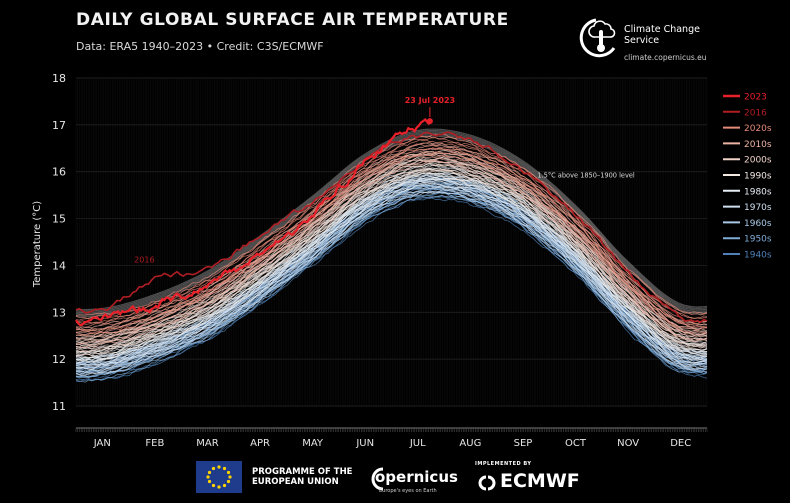 The image size is (790, 503). I want to click on eu-programme-label: PROGRAMME OF THE EUROPEAN UNION, so click(302, 477).